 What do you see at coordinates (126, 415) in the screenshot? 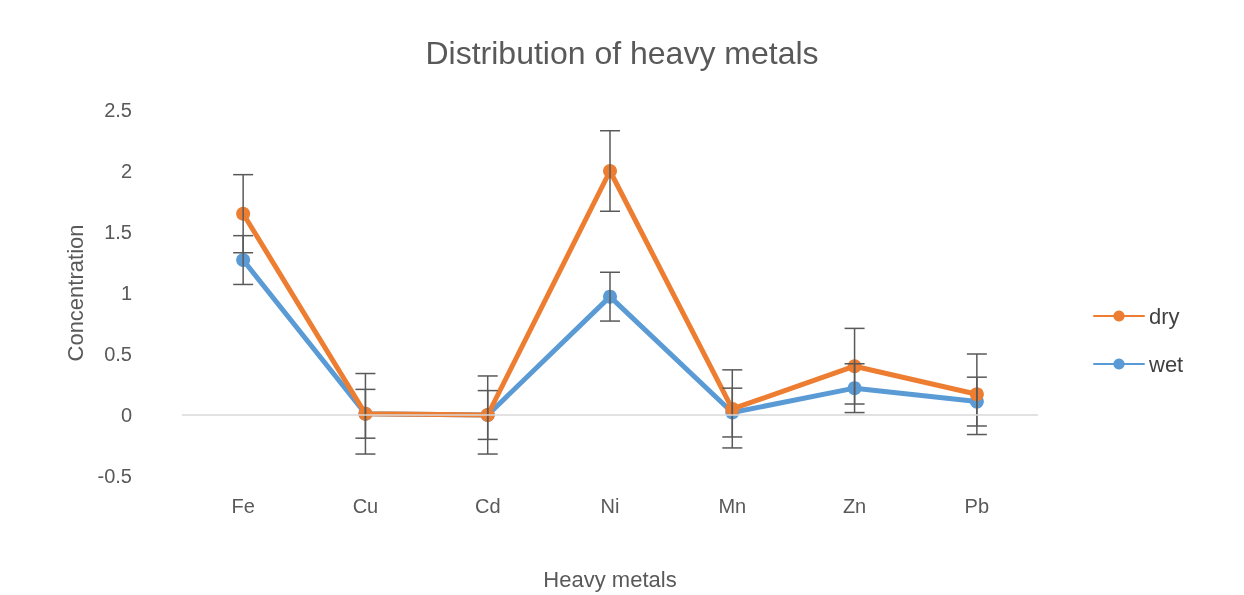
I see `y-tick-label: 0` at bounding box center [126, 415].